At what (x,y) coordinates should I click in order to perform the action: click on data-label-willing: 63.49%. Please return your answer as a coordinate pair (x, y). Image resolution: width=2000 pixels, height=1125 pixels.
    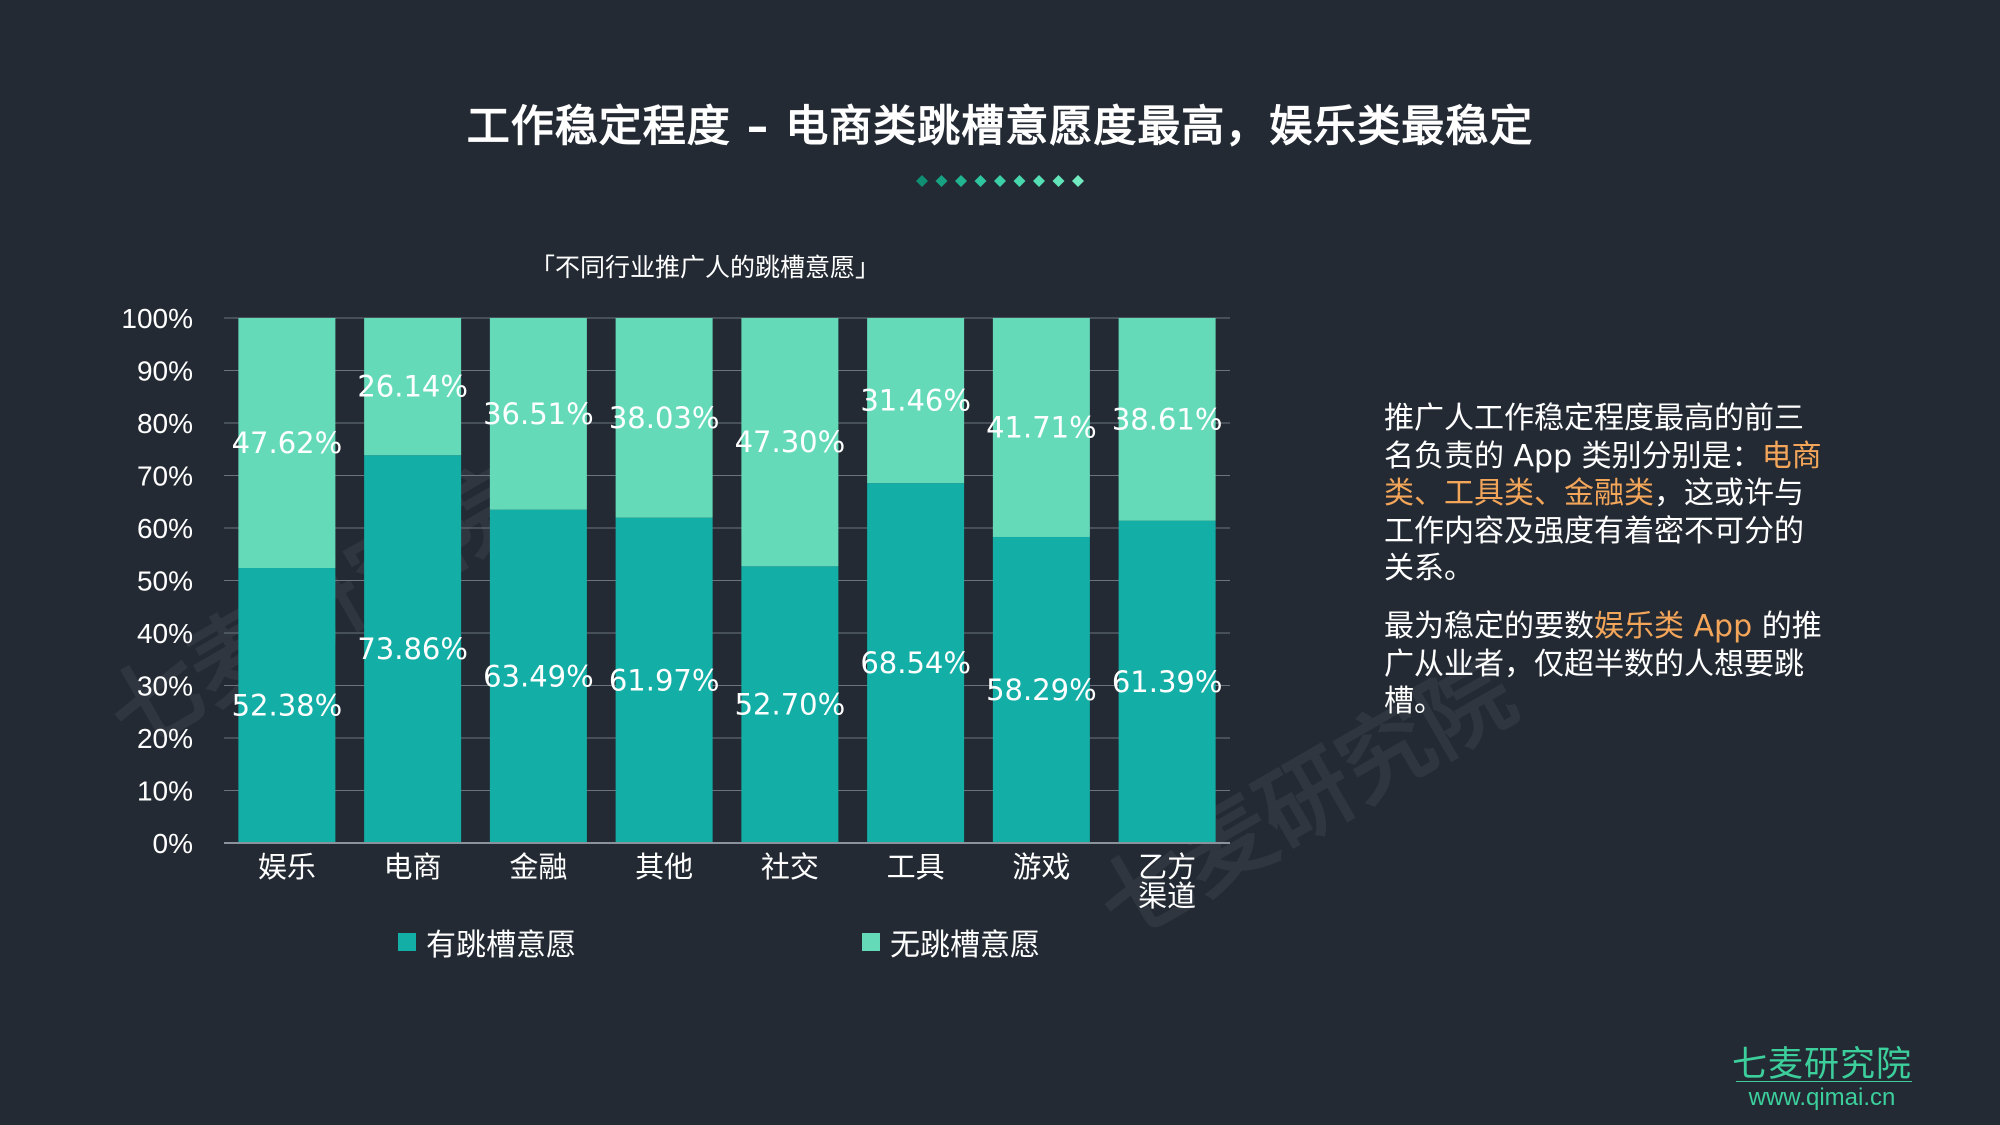
    Looking at the image, I should click on (538, 676).